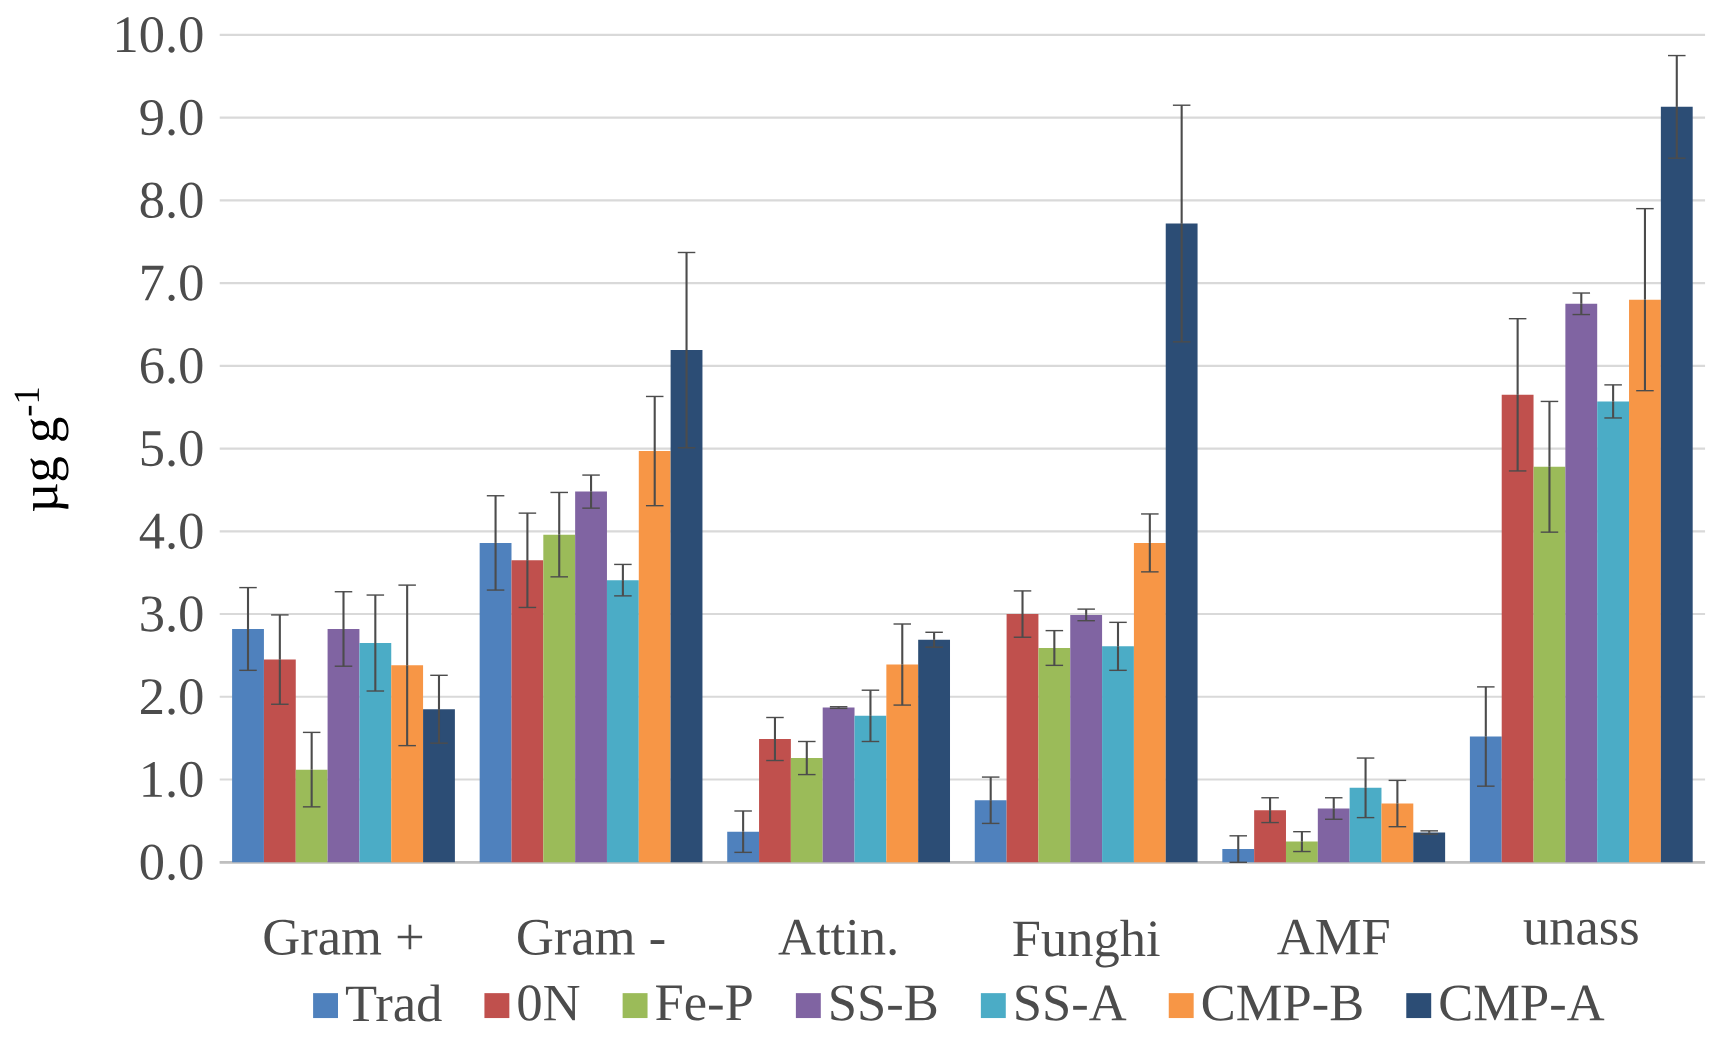 This screenshot has height=1042, width=1726. What do you see at coordinates (171, 531) in the screenshot?
I see `y-tick-label: 4.0` at bounding box center [171, 531].